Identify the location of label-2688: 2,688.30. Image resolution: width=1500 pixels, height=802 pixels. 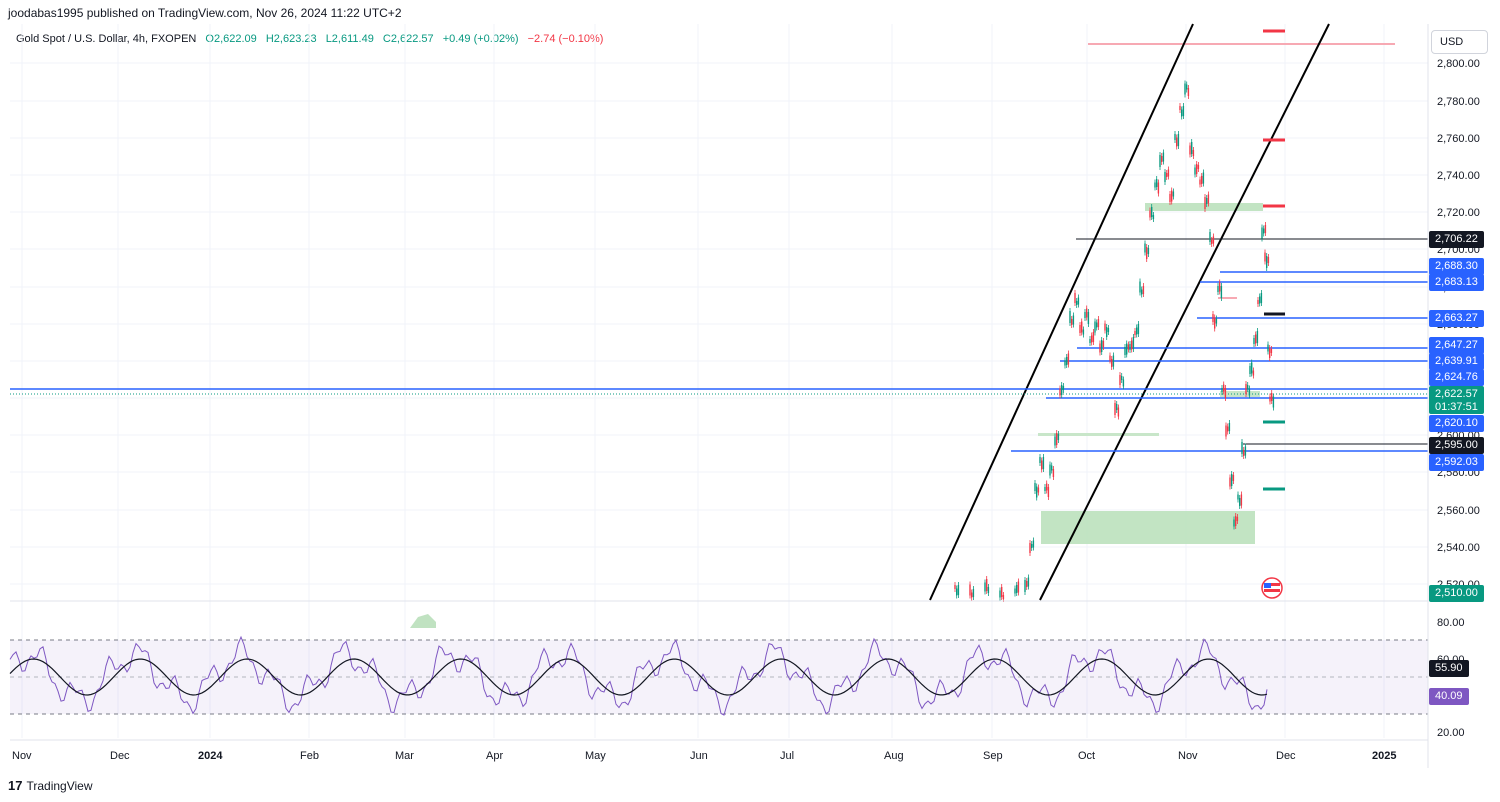
(1456, 266).